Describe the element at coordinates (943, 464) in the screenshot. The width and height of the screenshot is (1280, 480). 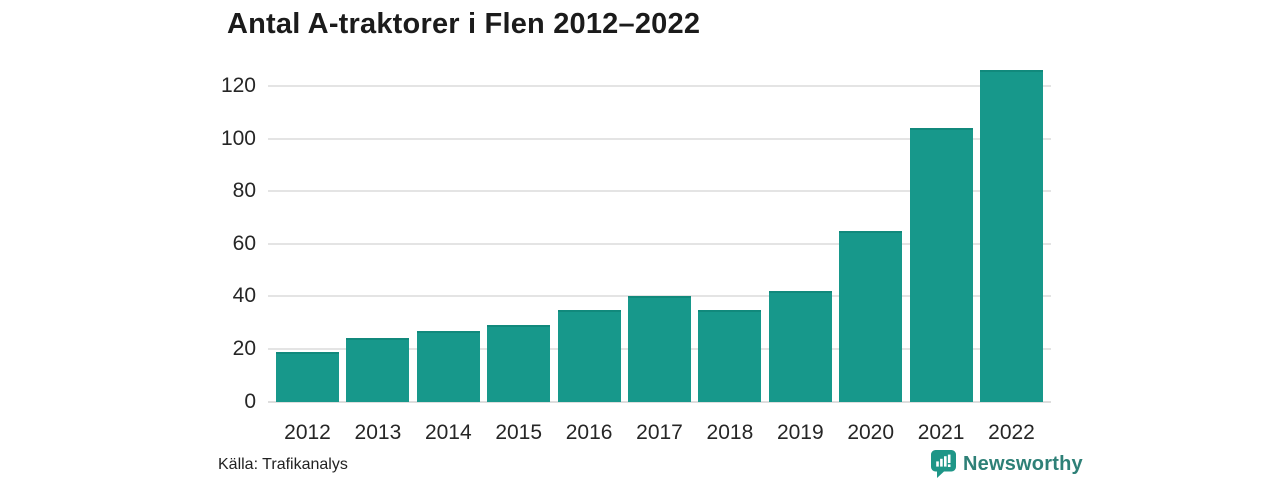
I see `newsworthy-speech-bubble-bar-chart-icon` at that location.